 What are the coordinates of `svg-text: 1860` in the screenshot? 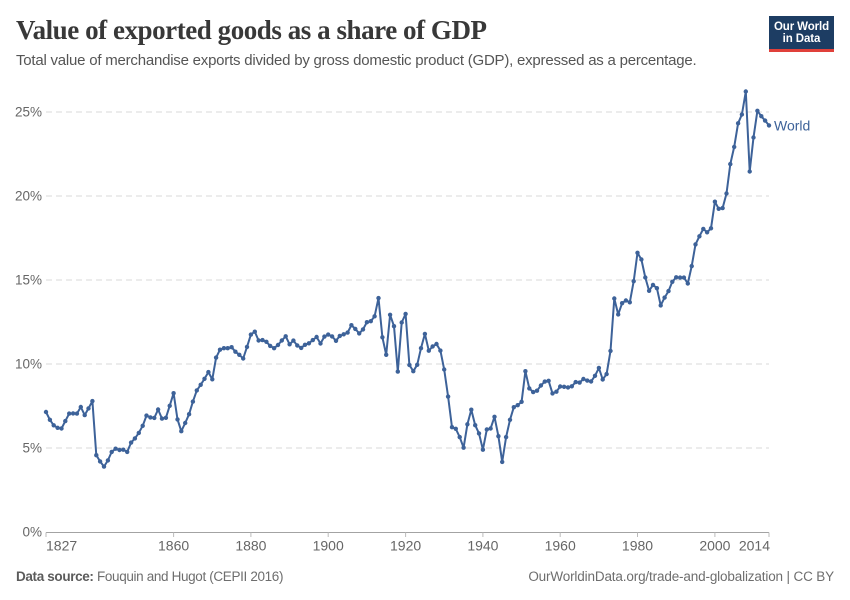 It's located at (173, 546).